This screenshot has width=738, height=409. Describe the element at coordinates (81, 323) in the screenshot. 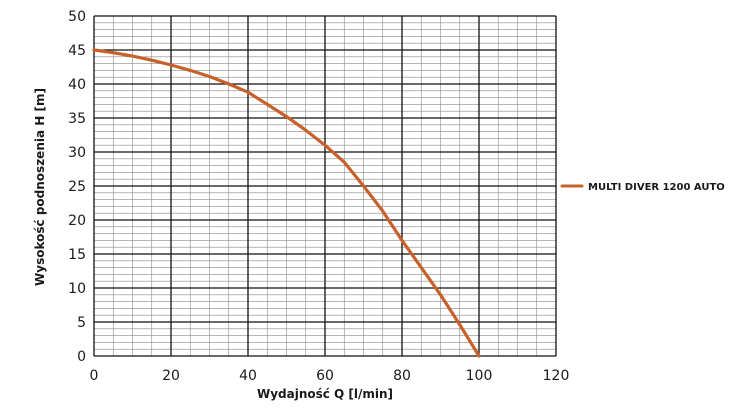

I see `y-tick-label: 5` at that location.